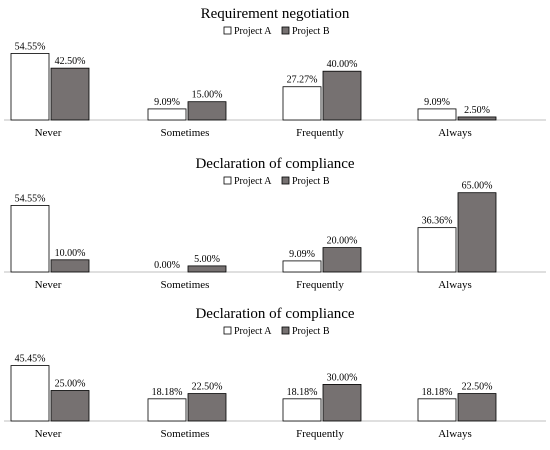  Describe the element at coordinates (70, 253) in the screenshot. I see `data-label: 10.00%` at that location.